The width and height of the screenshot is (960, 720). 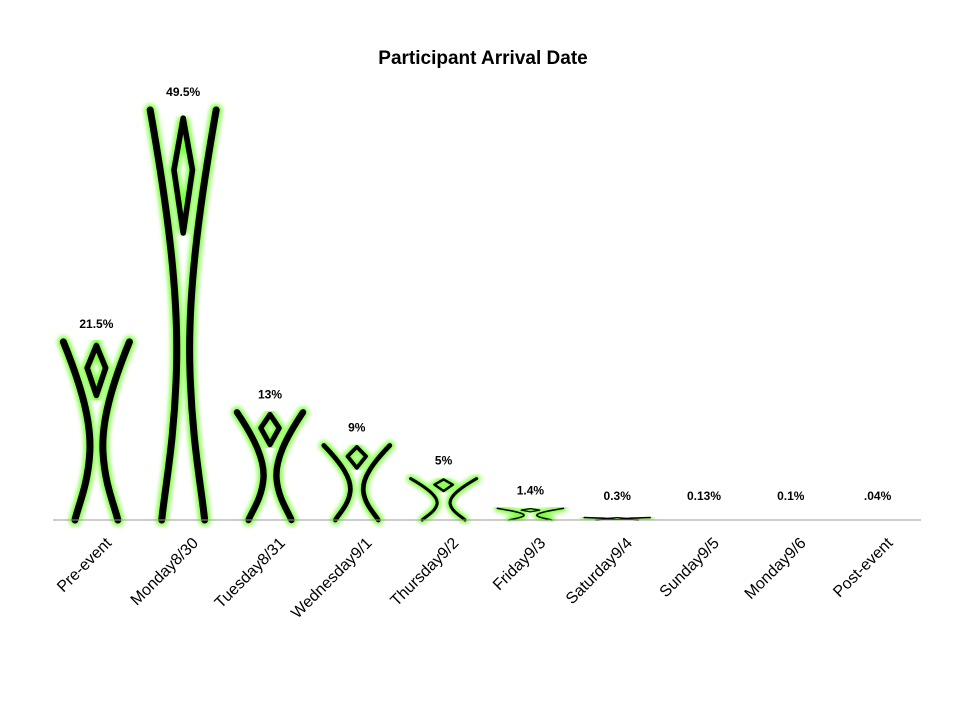 What do you see at coordinates (519, 564) in the screenshot?
I see `tick-label: Friday9/3` at bounding box center [519, 564].